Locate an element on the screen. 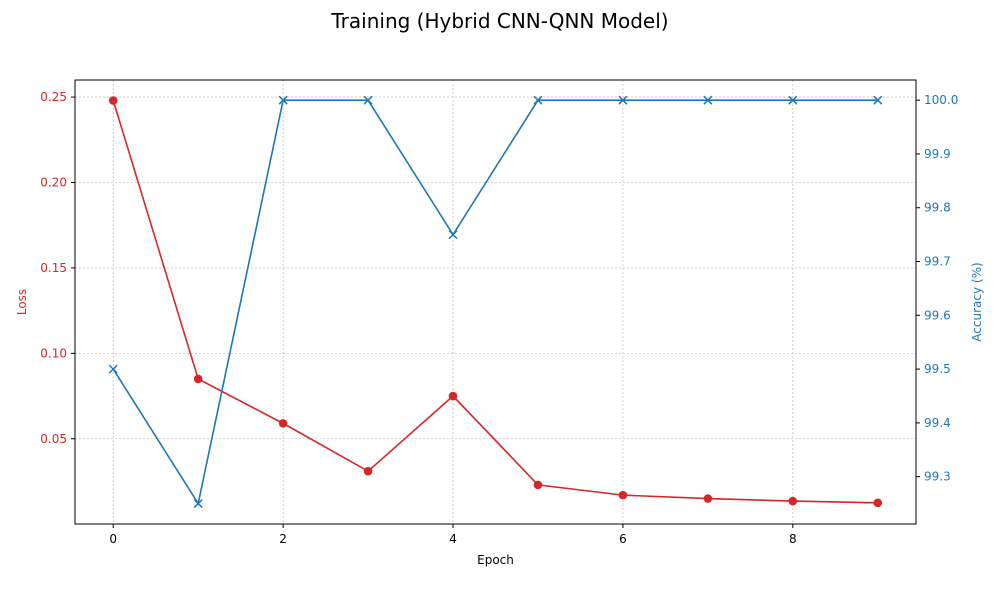 The height and width of the screenshot is (600, 1000). y-left-tick-label: 0.05 is located at coordinates (53, 439).